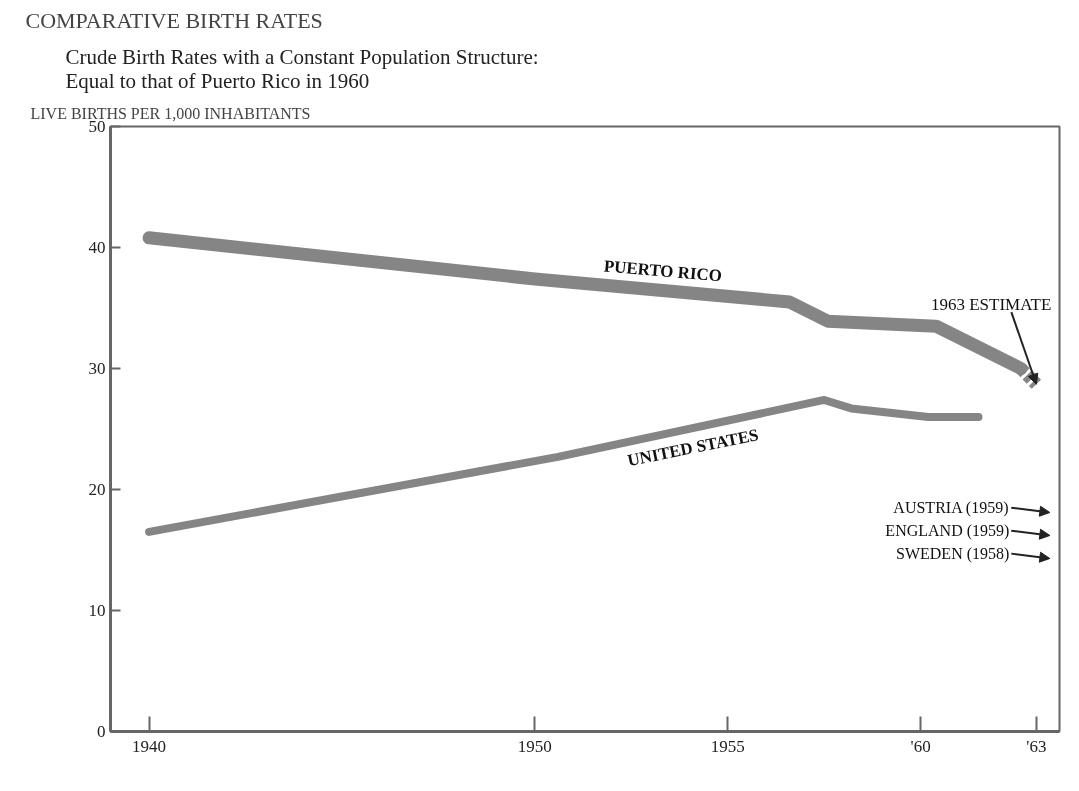 This screenshot has width=1079, height=791. Describe the element at coordinates (953, 554) in the screenshot. I see `annotation: SWEDEN (1958)` at that location.